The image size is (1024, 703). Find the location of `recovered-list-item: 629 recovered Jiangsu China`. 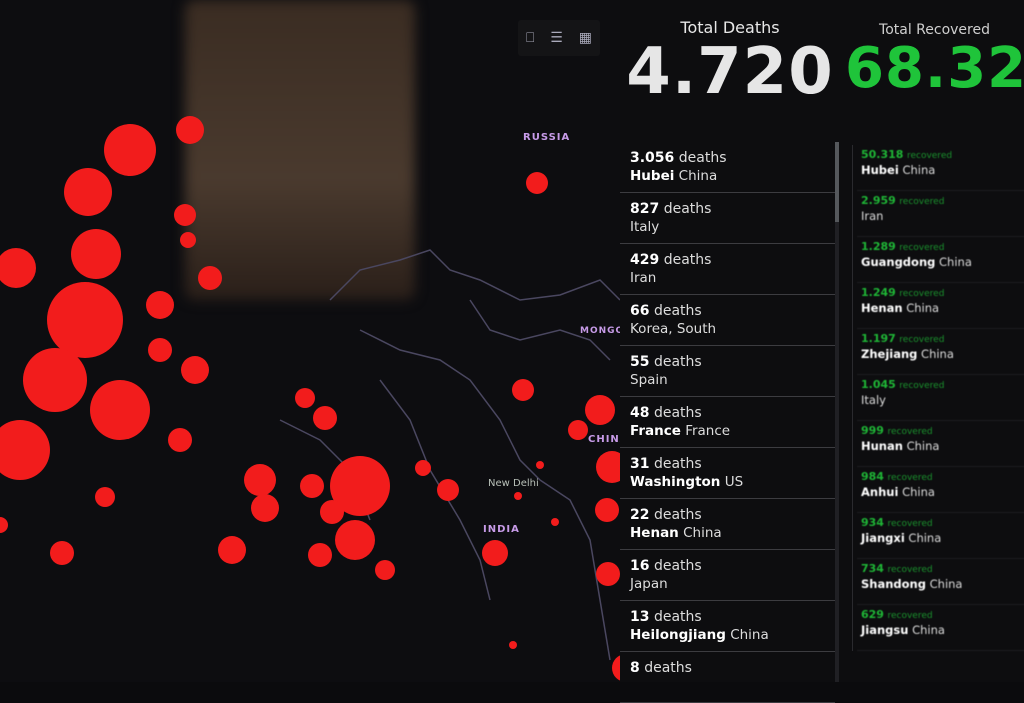

recovered-list-item: 629 recovered Jiangsu China is located at coordinates (940, 628).